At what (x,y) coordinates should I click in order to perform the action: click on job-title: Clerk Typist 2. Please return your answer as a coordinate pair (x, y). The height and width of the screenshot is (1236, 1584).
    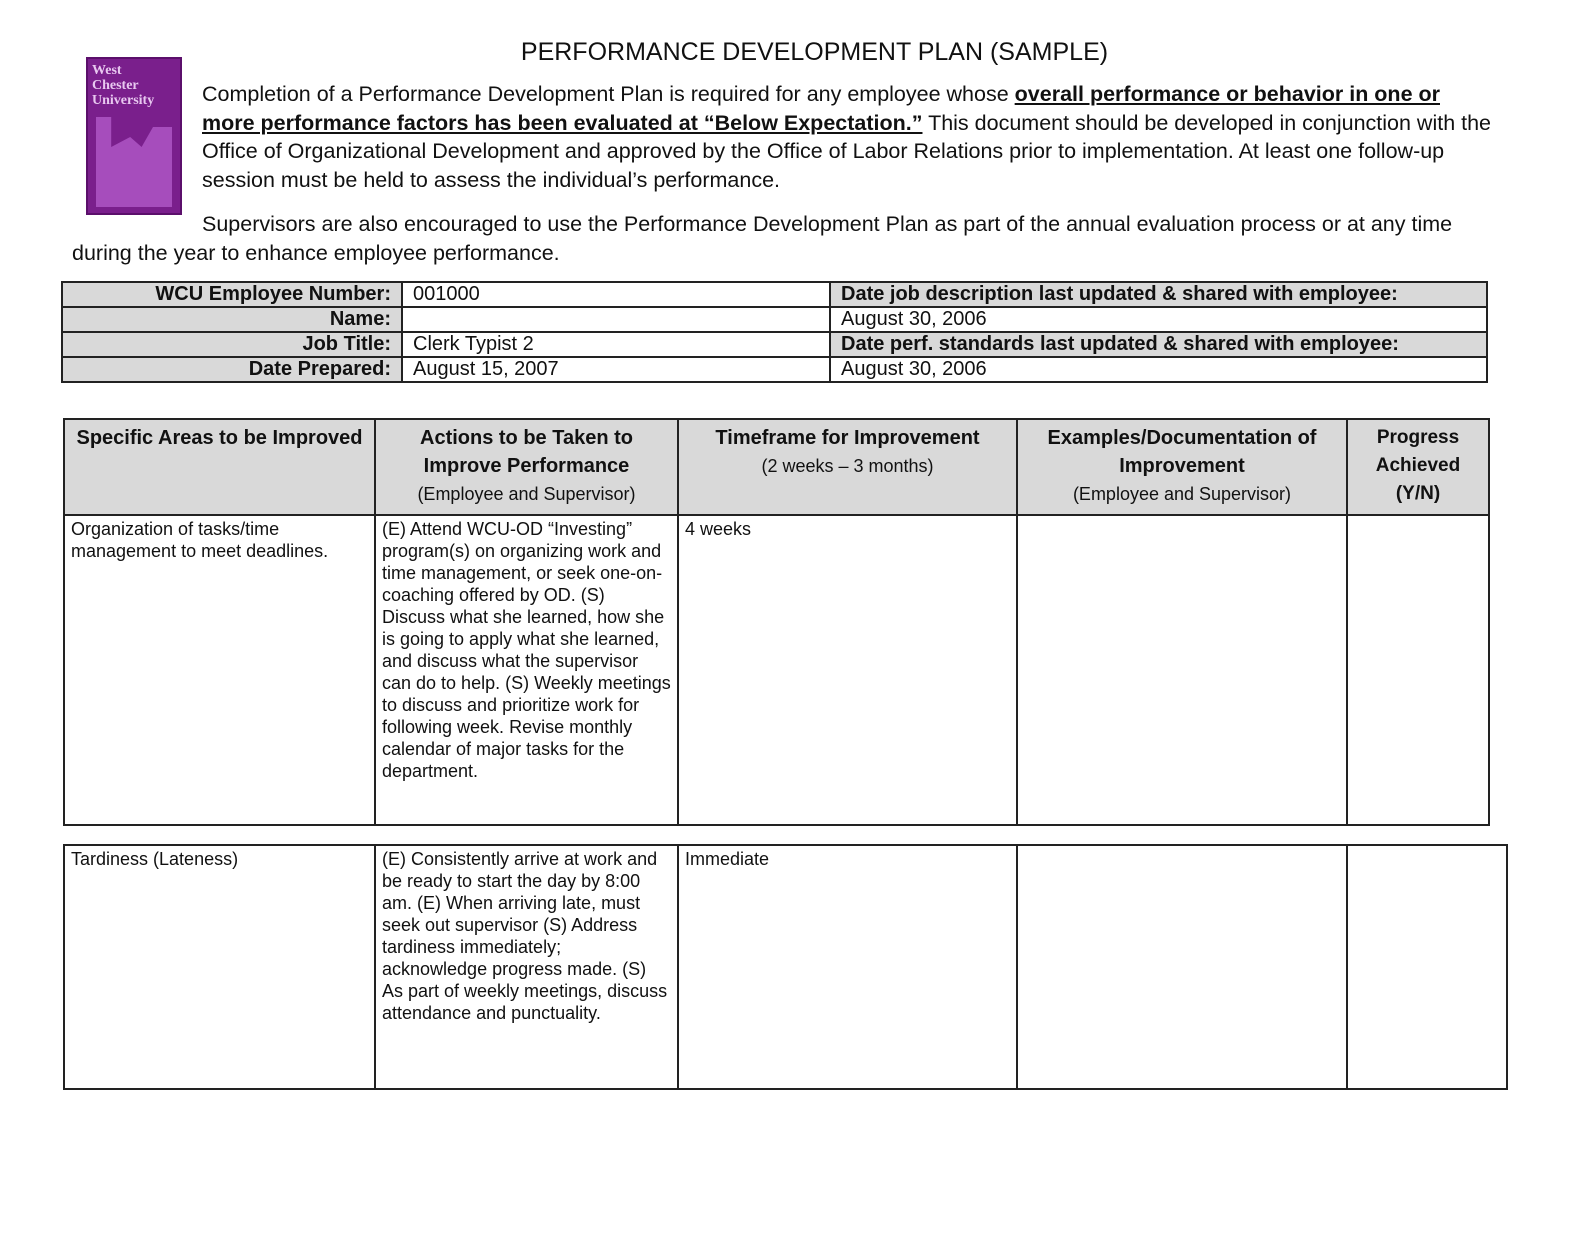
    Looking at the image, I should click on (616, 344).